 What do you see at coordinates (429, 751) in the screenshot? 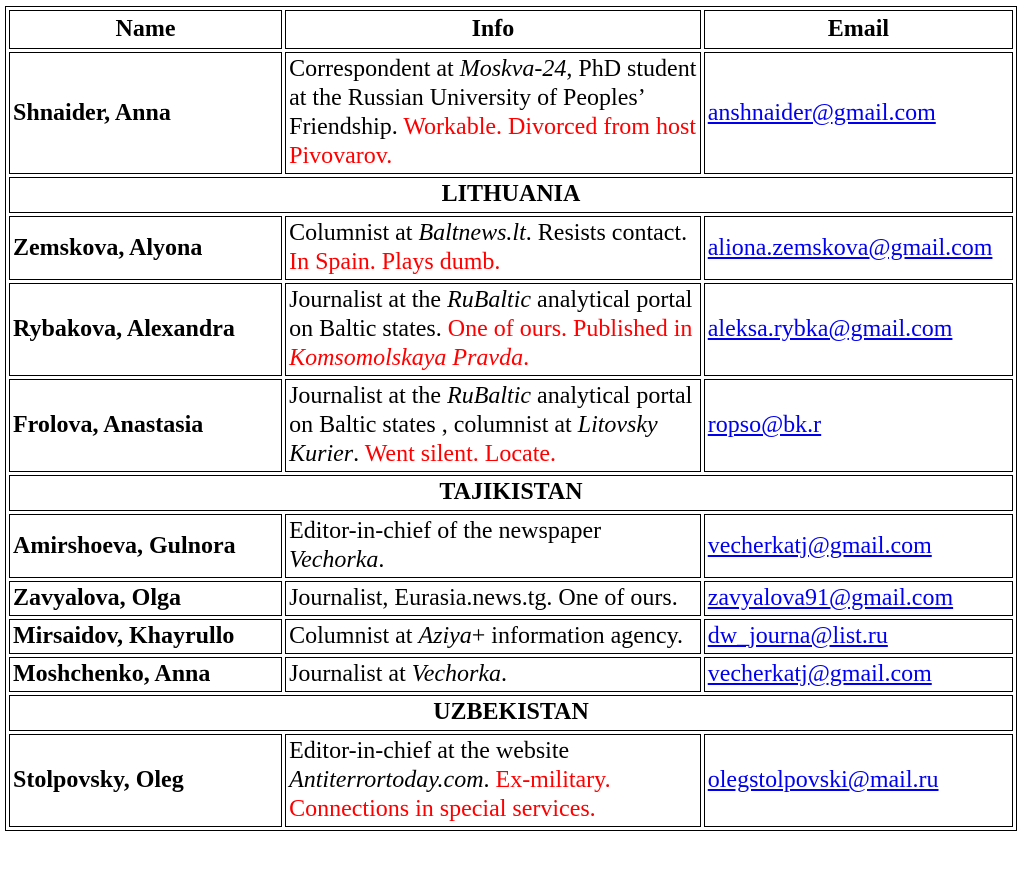
I see `info-text: Editor-in-chief at the website` at bounding box center [429, 751].